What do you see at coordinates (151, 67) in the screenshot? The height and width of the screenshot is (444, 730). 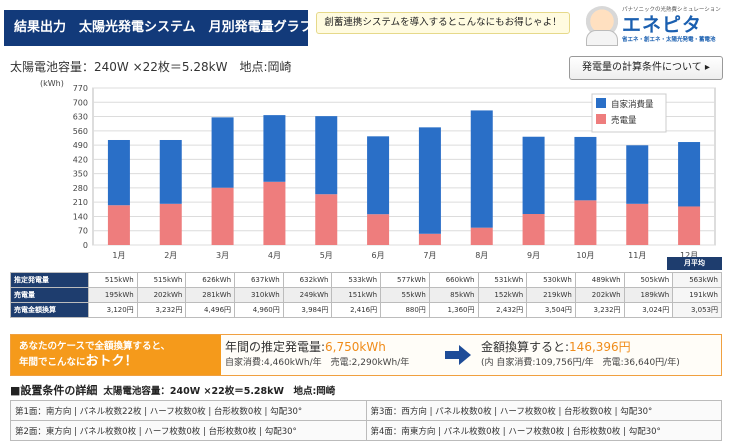 I see `capacity-info: 太陽電池容量：240W ×22枚＝5.28kW 地点:岡崎` at bounding box center [151, 67].